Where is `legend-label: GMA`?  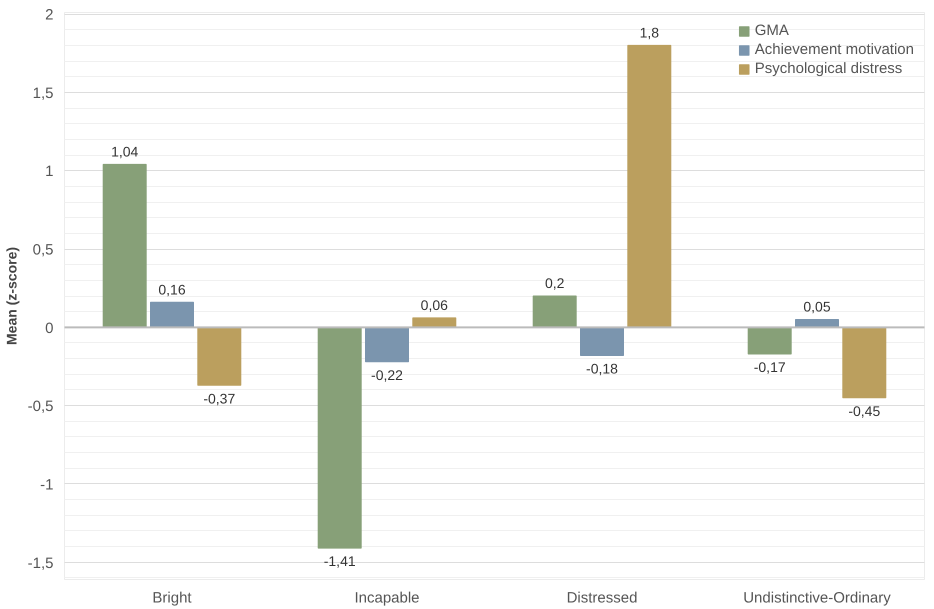
legend-label: GMA is located at coordinates (771, 30).